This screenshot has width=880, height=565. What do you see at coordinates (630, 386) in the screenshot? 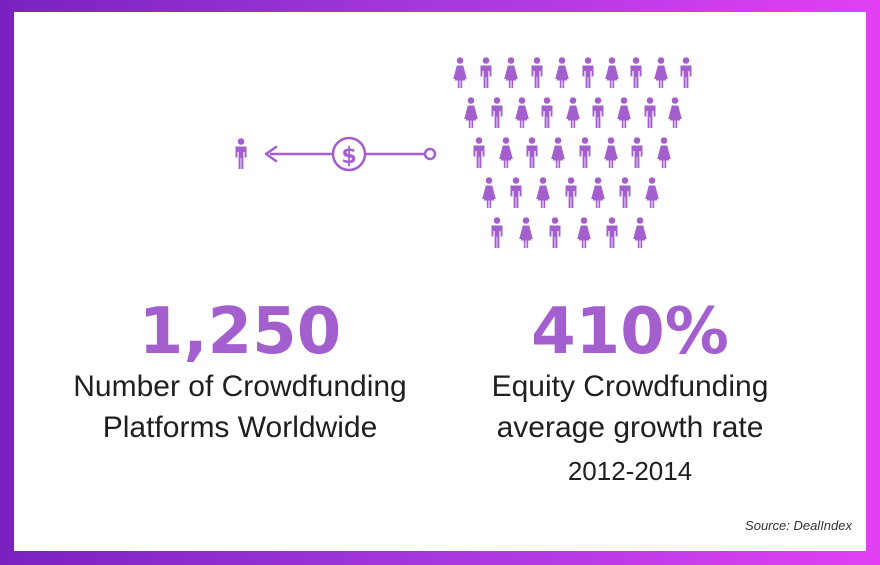
I see `growth-label-line1: Equity Crowdfunding` at bounding box center [630, 386].